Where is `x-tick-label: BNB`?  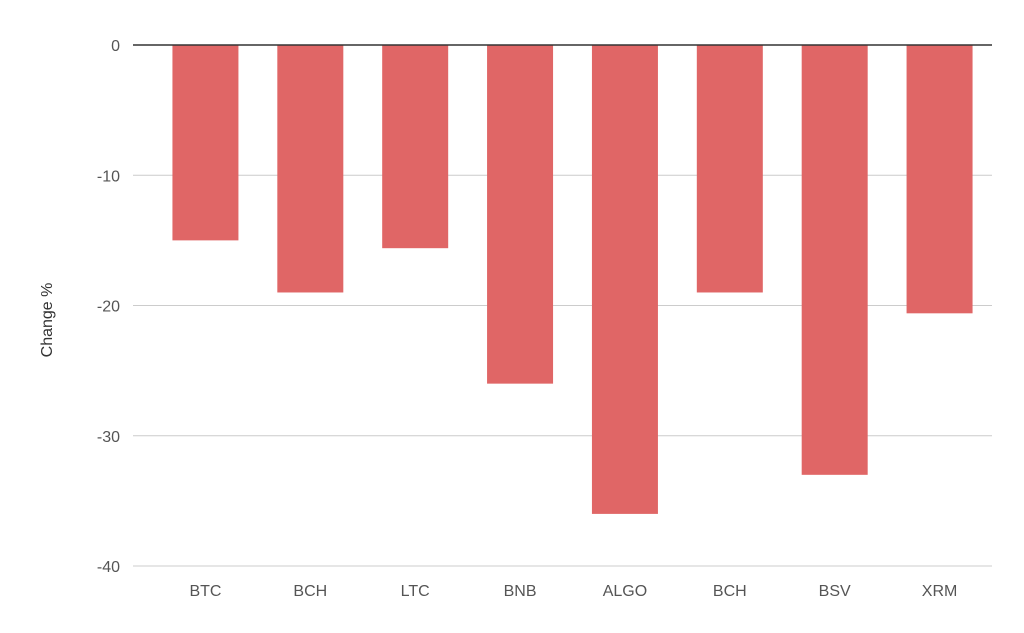
x-tick-label: BNB is located at coordinates (520, 591).